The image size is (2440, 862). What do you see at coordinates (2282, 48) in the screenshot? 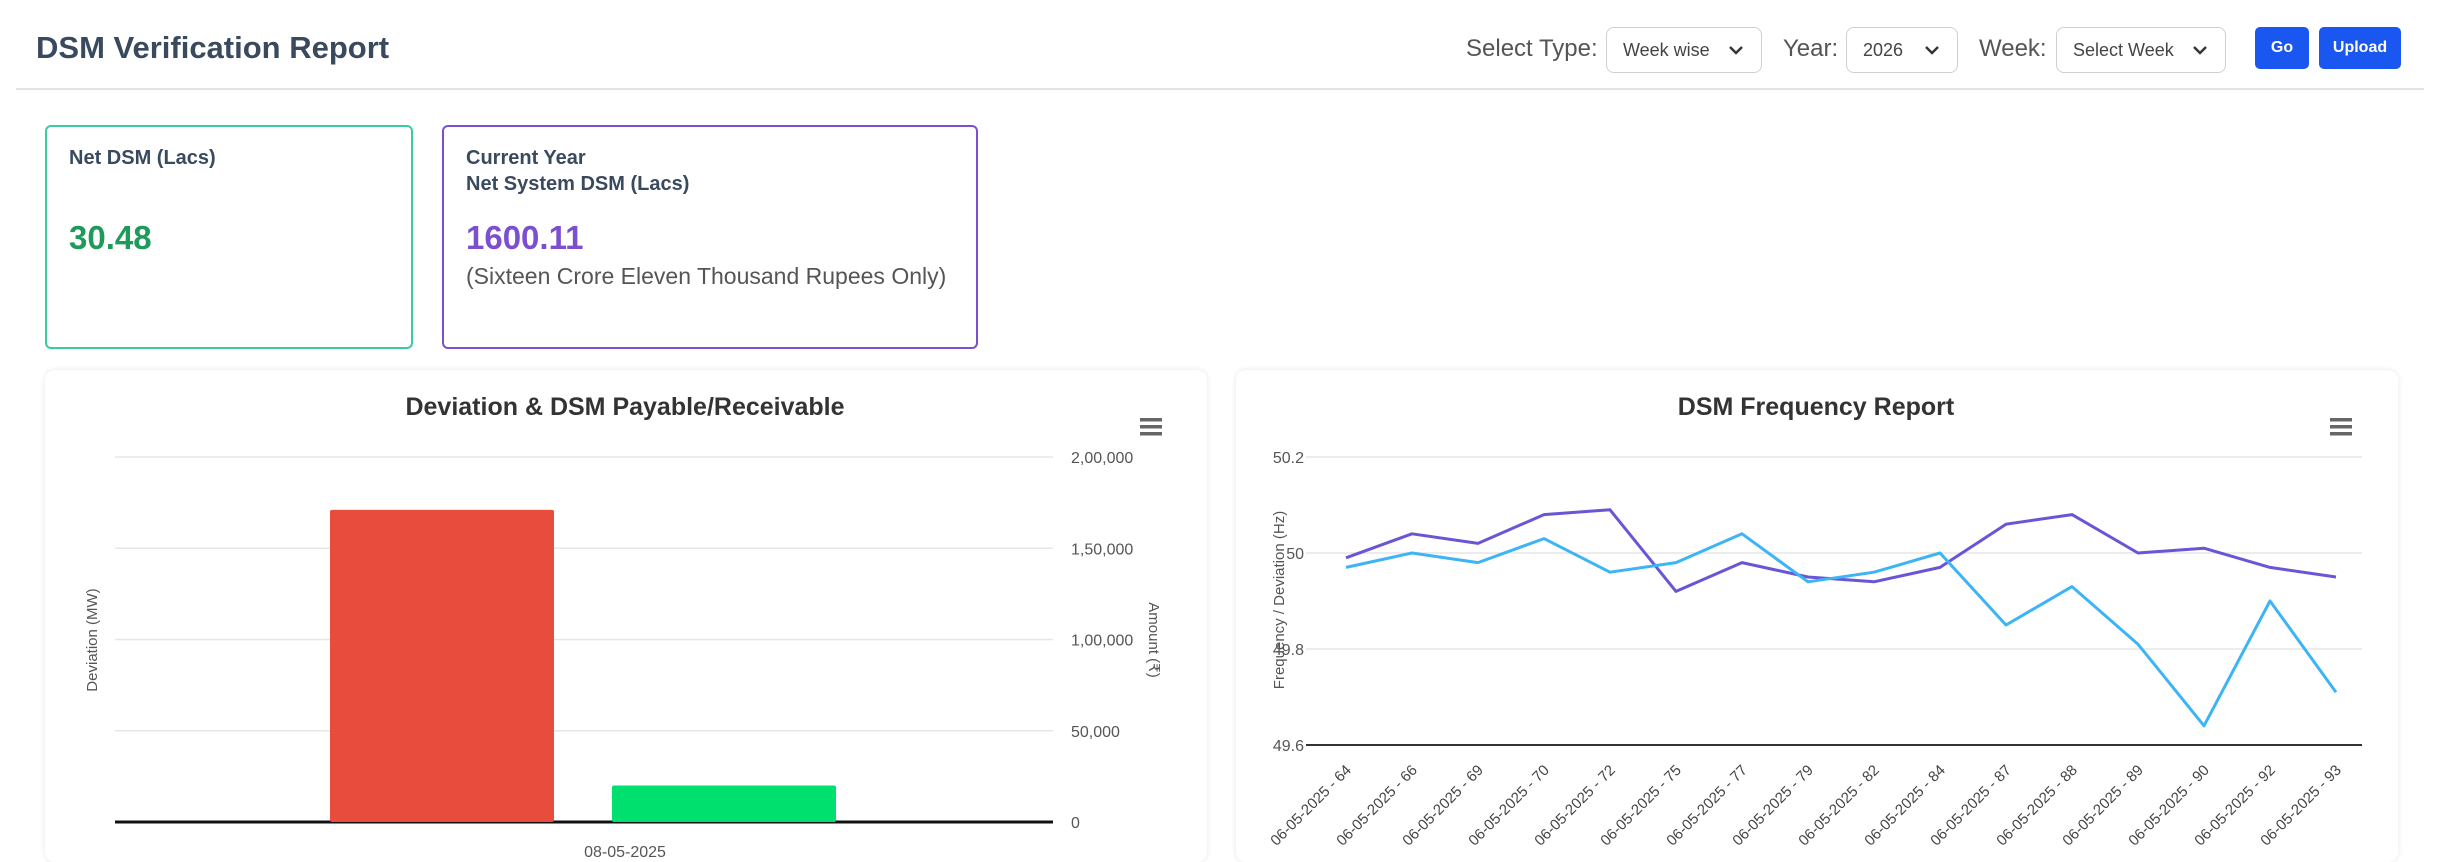
I see `go-button: Go` at bounding box center [2282, 48].